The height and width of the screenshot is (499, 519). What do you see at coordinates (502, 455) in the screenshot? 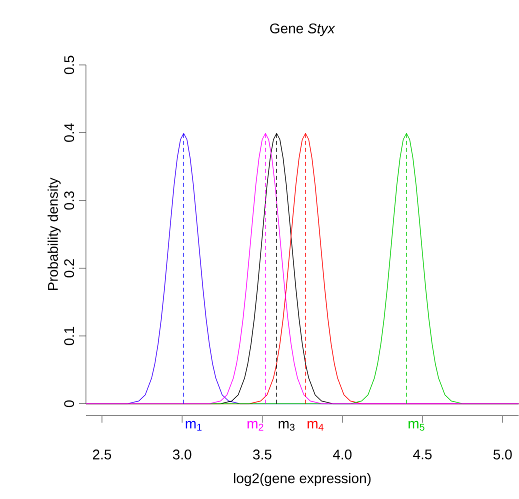
I see `x-tick-label: 5.0` at bounding box center [502, 455].